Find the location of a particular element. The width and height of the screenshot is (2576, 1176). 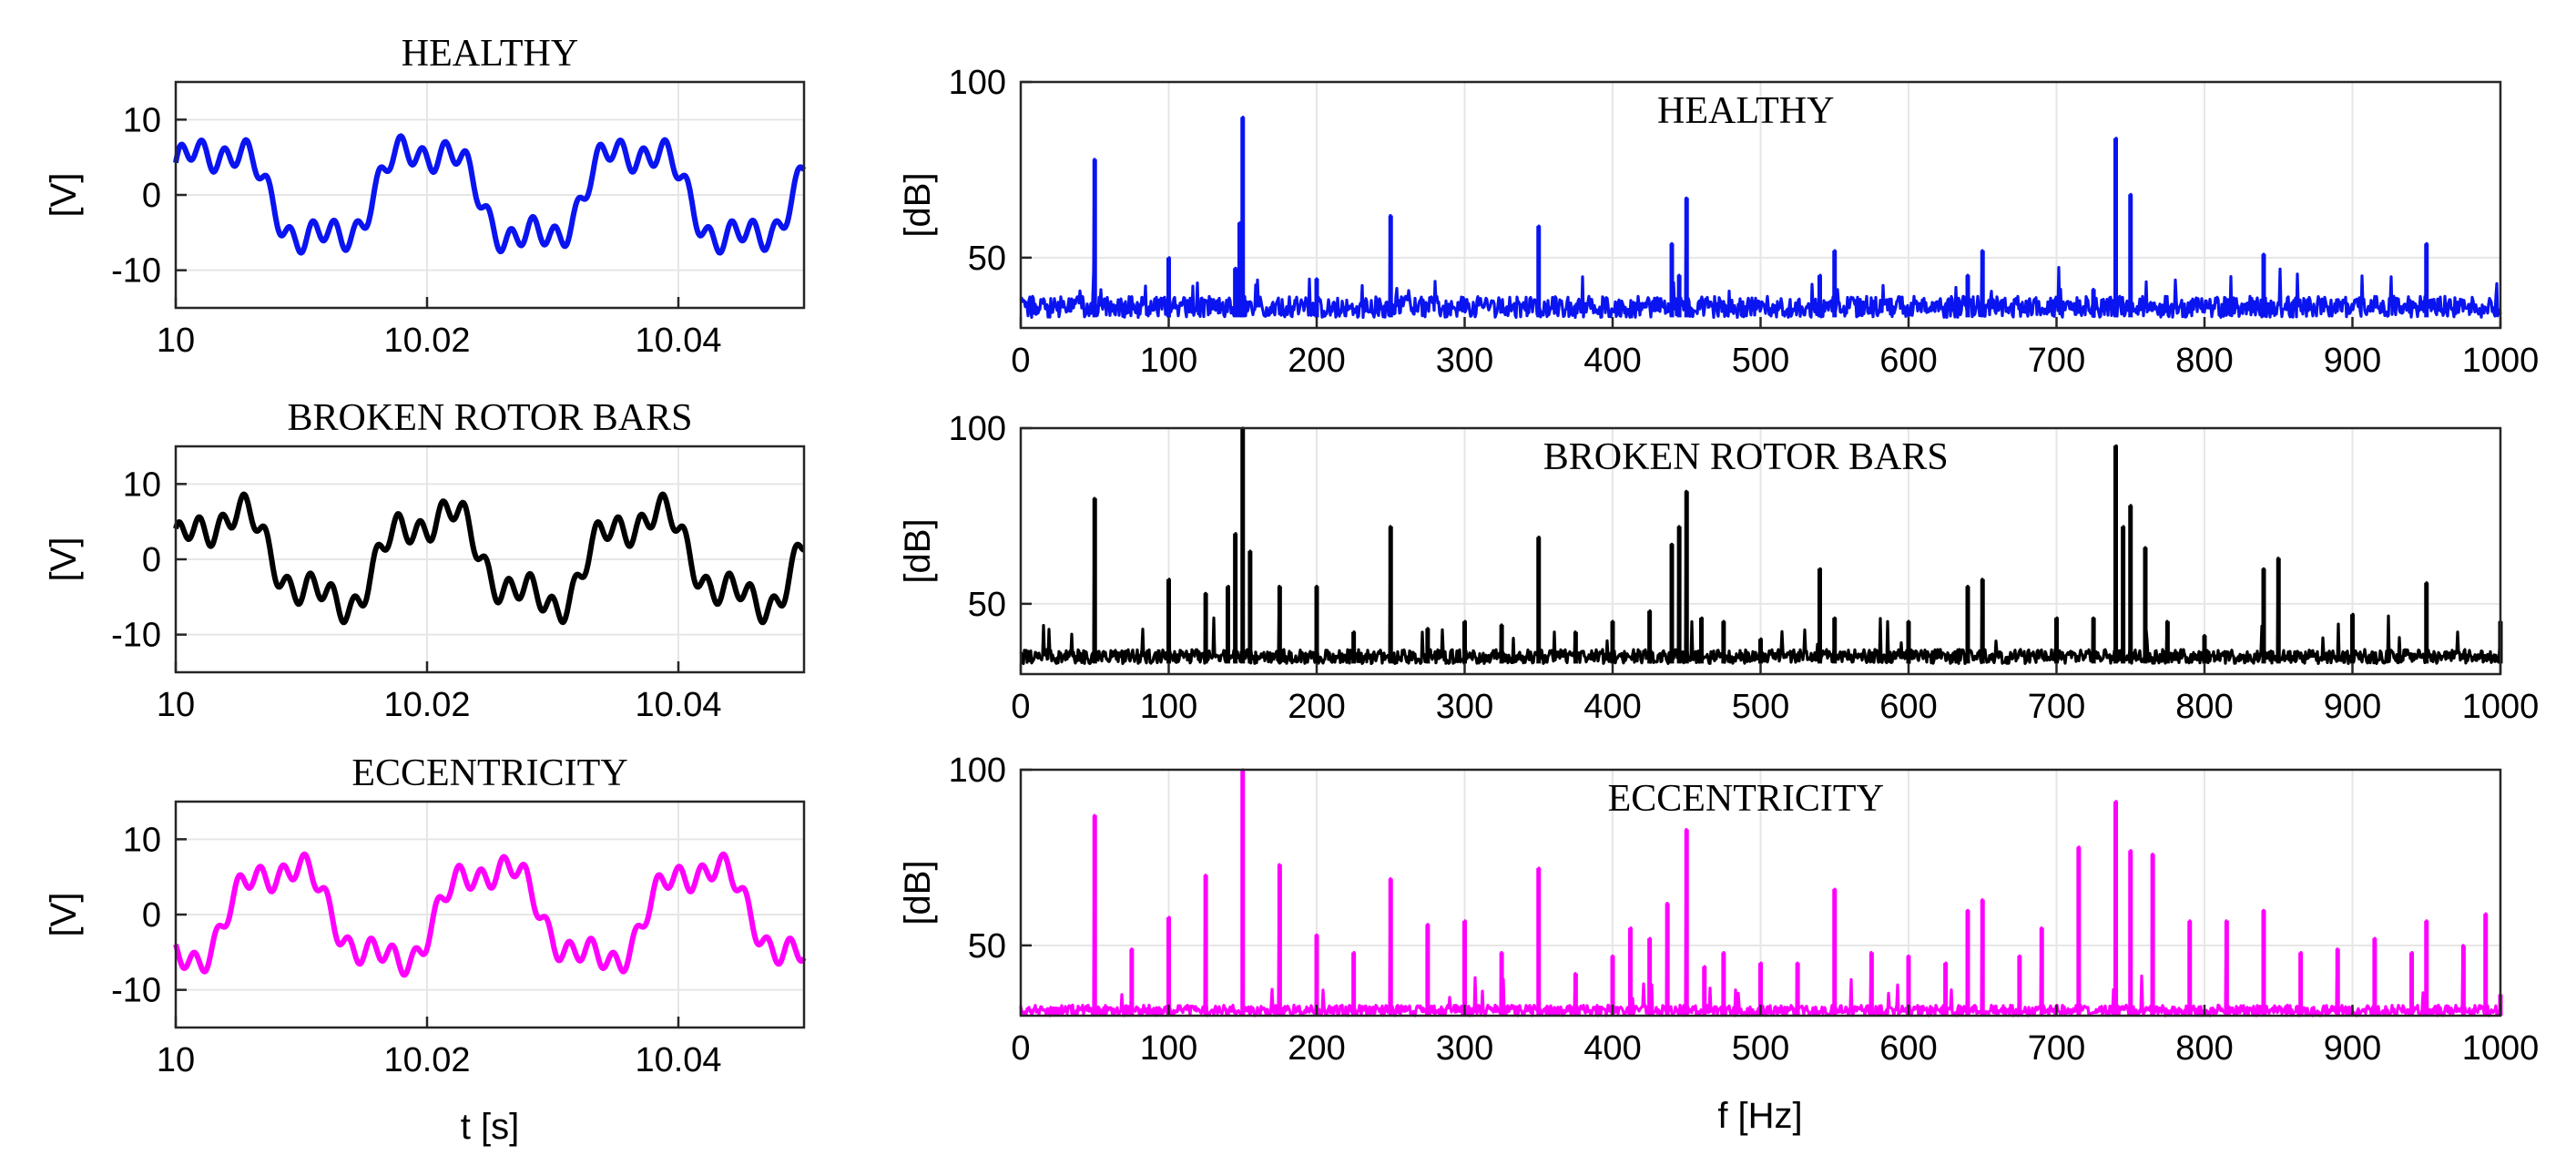

panel-healthy-time: 10 10.02 10.04 -10 0 10 [V] HEALTHY is located at coordinates (425, 196).